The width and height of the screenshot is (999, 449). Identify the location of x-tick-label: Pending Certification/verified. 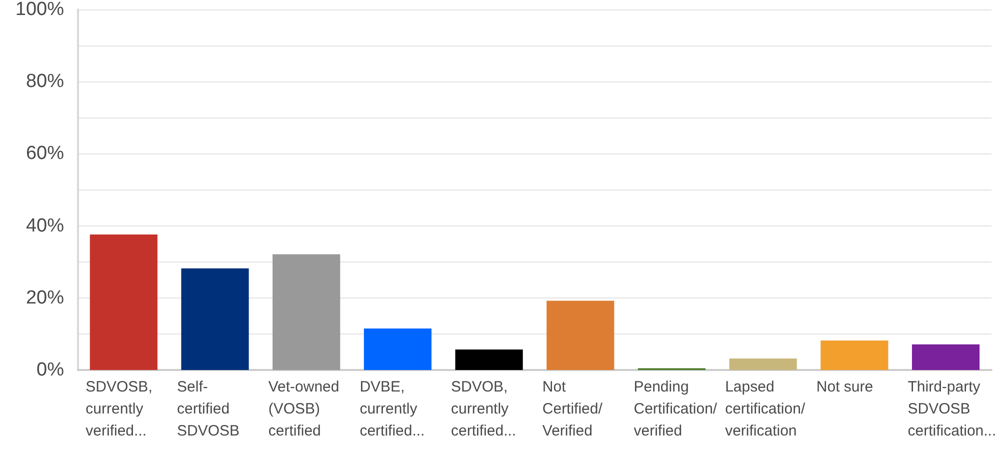
(676, 409).